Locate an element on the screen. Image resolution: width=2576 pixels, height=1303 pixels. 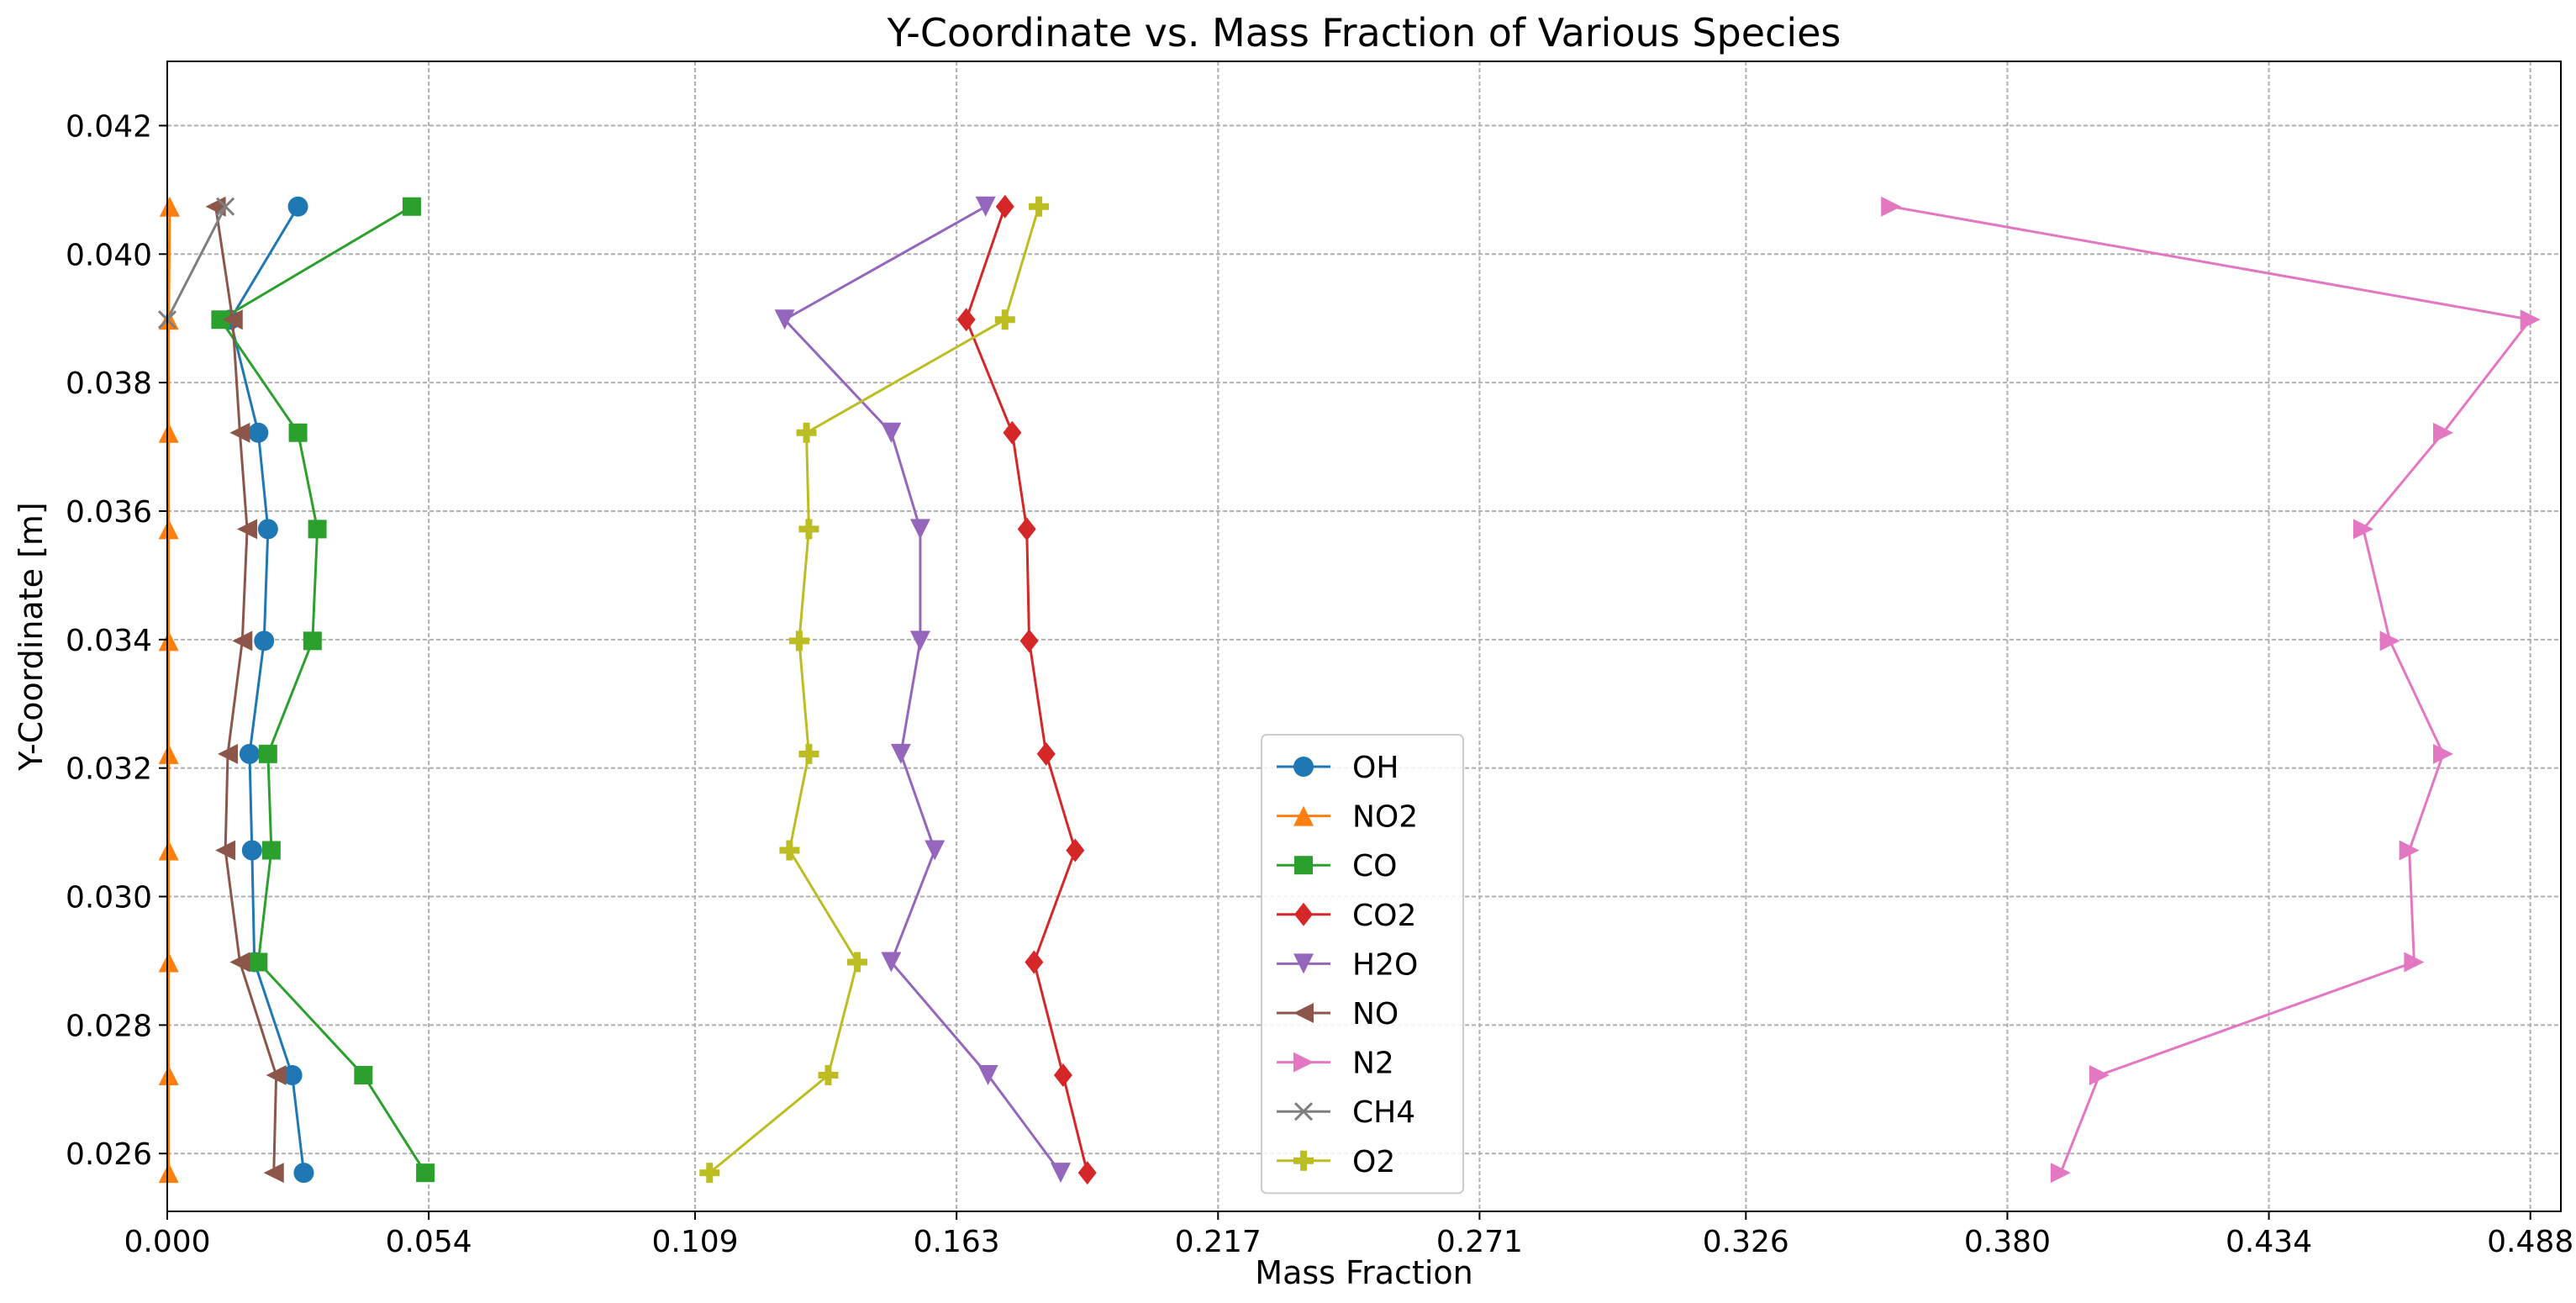
series-no2 is located at coordinates (169, 690).